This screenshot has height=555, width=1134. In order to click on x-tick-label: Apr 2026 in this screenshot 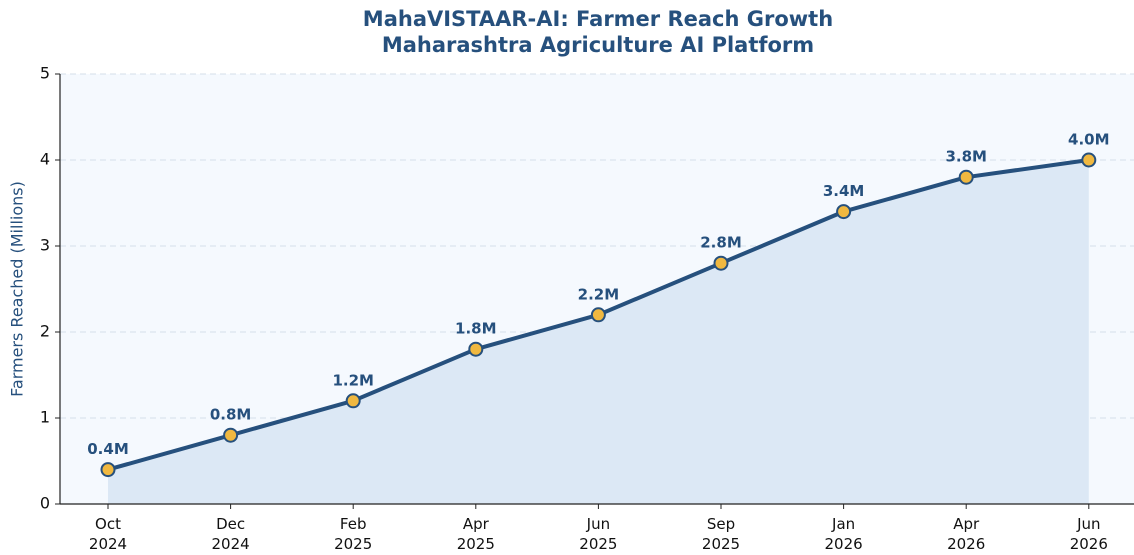, I will do `click(966, 534)`.